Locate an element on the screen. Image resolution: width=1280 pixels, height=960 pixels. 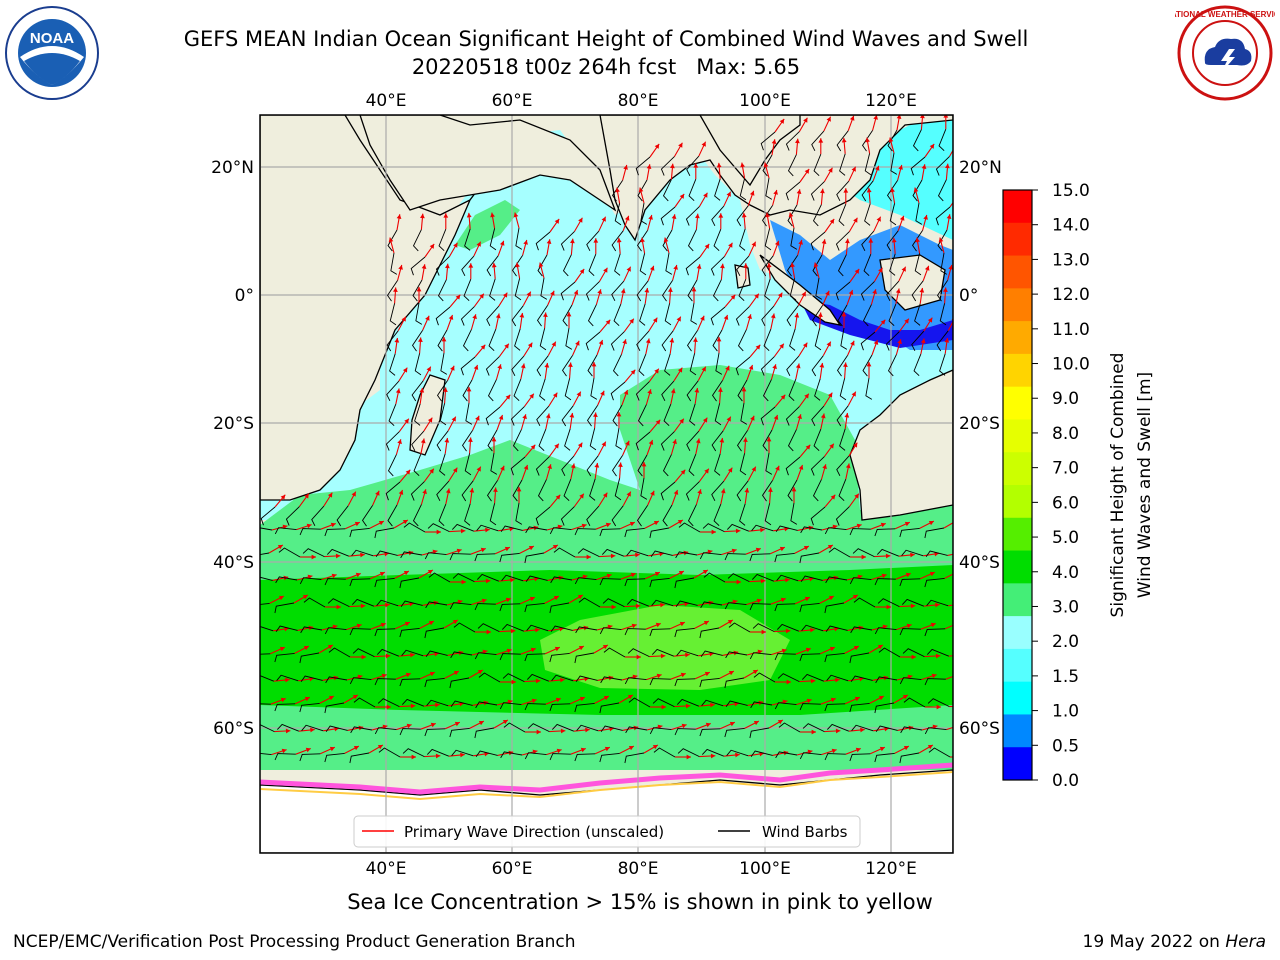
colorbar-segment is located at coordinates (1017, 239).